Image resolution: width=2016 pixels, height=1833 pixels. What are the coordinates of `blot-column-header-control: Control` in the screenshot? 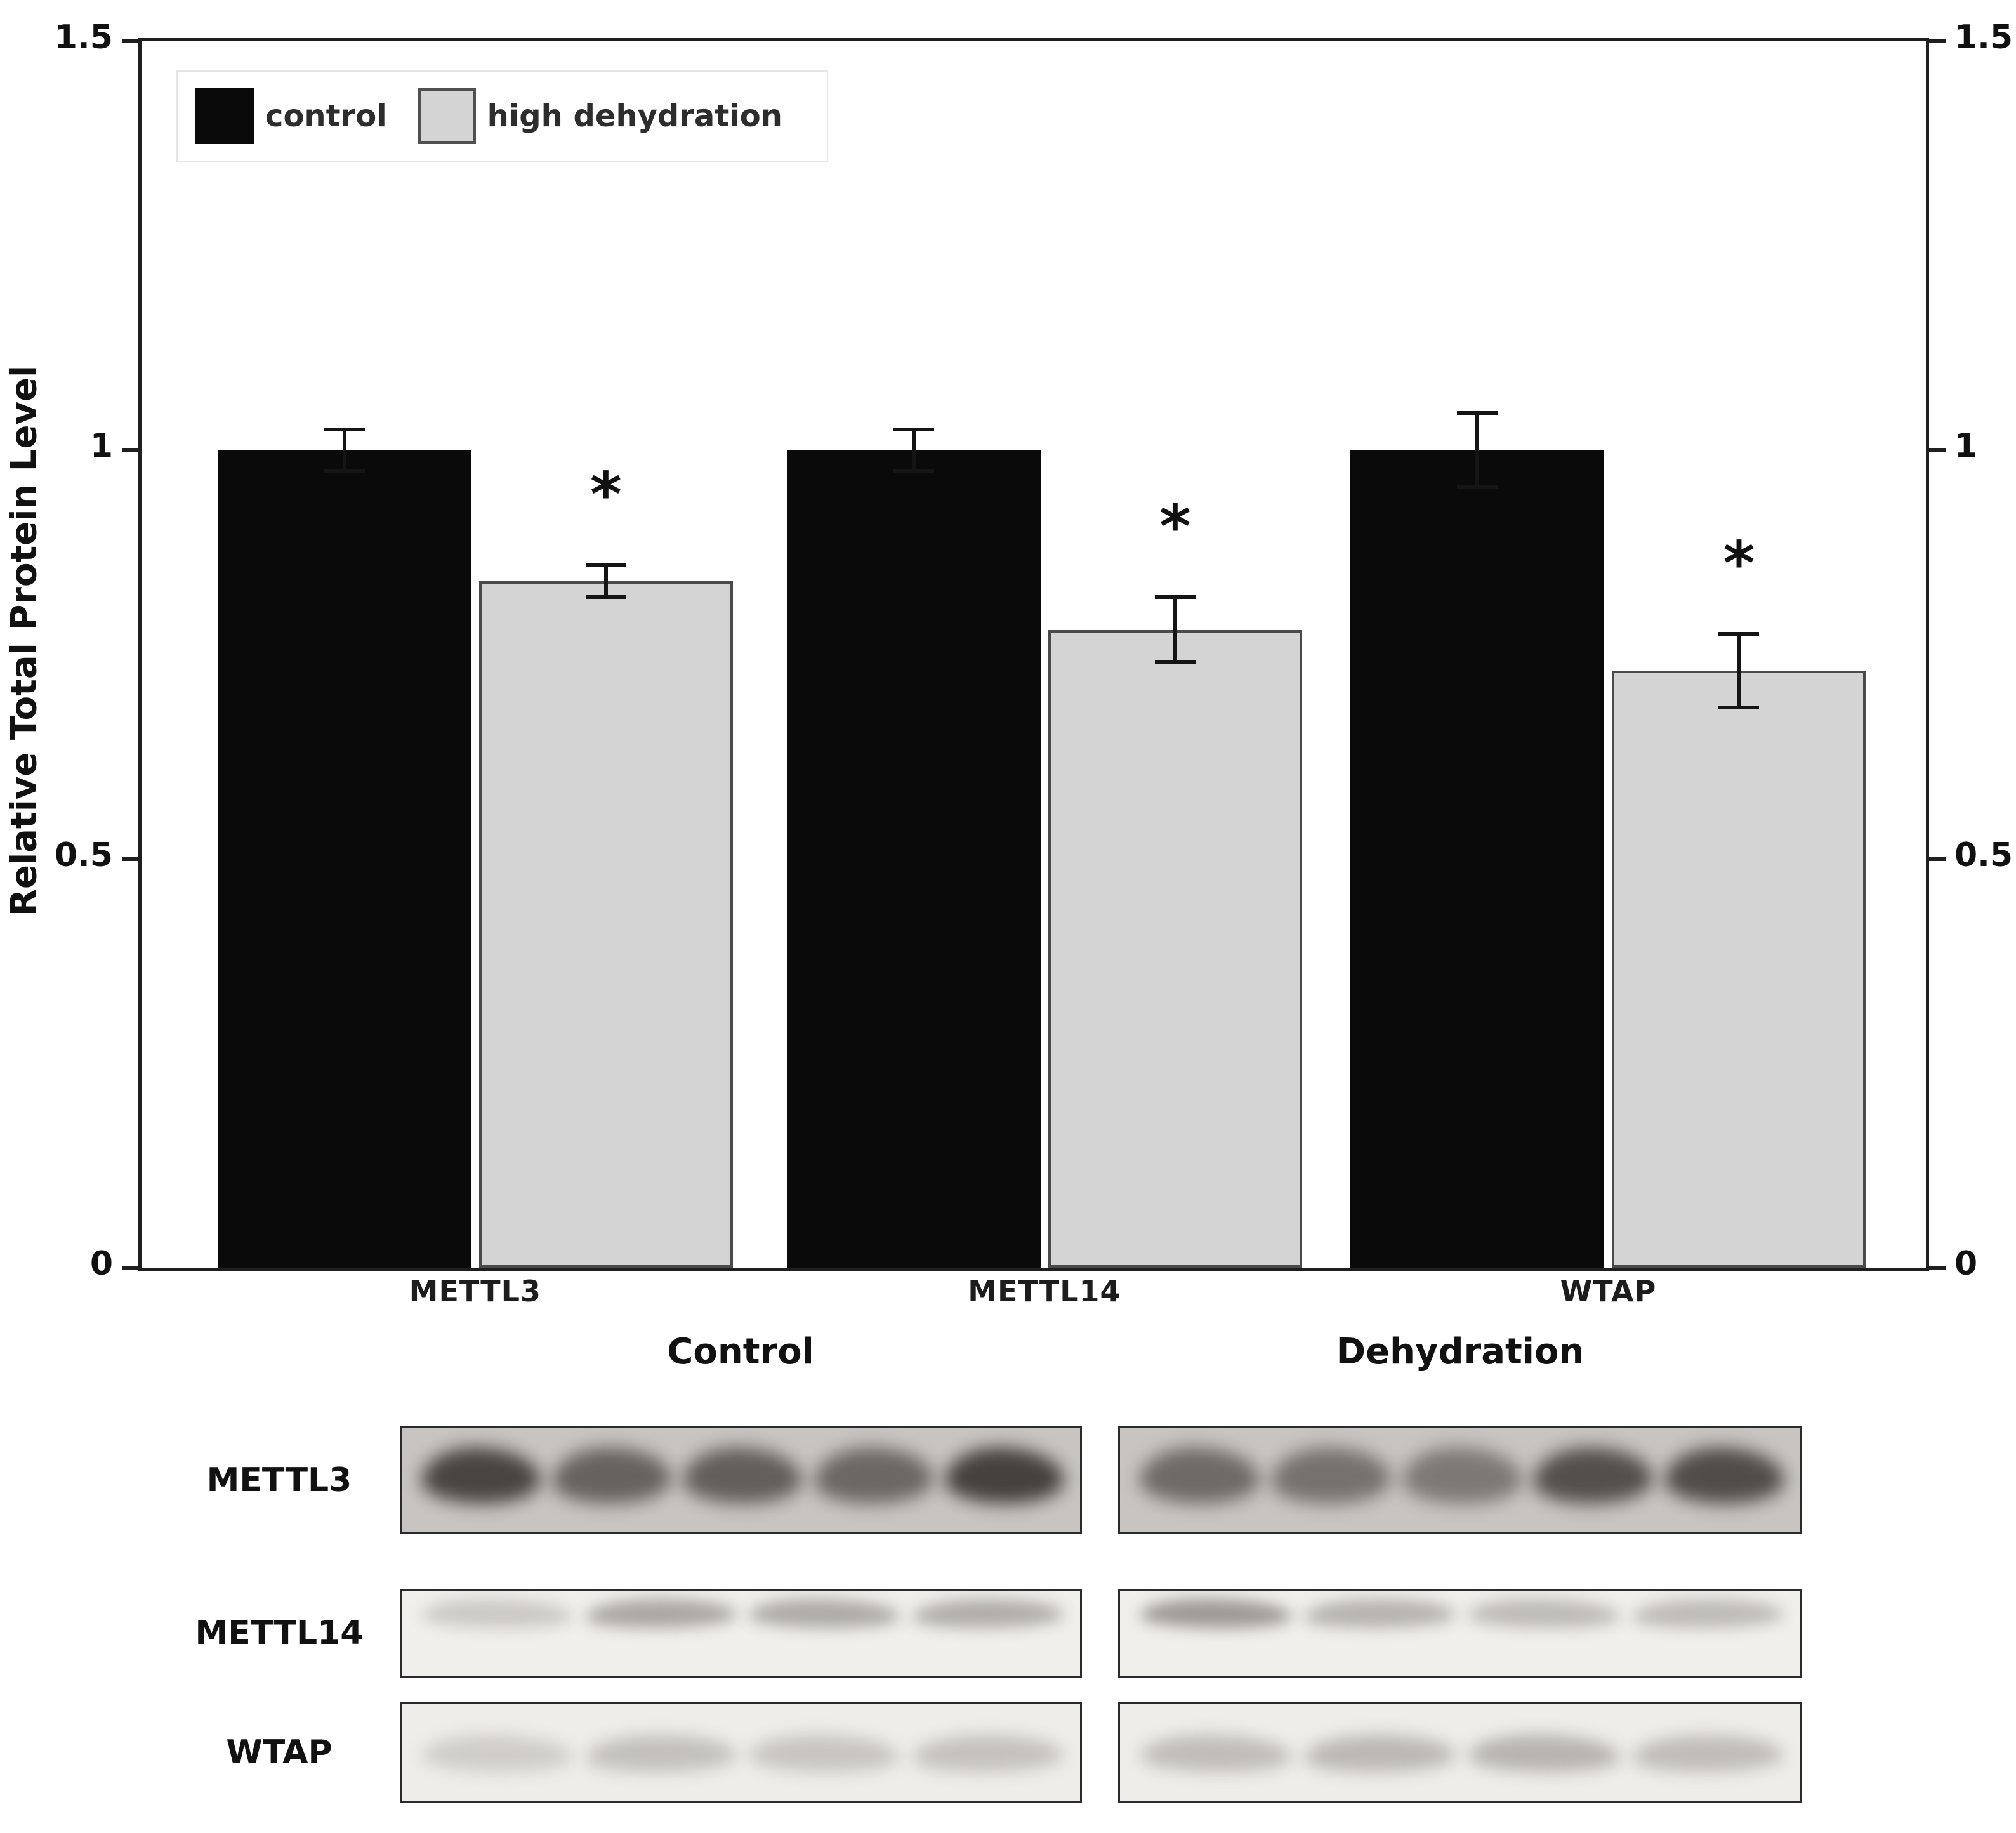 It's located at (740, 1351).